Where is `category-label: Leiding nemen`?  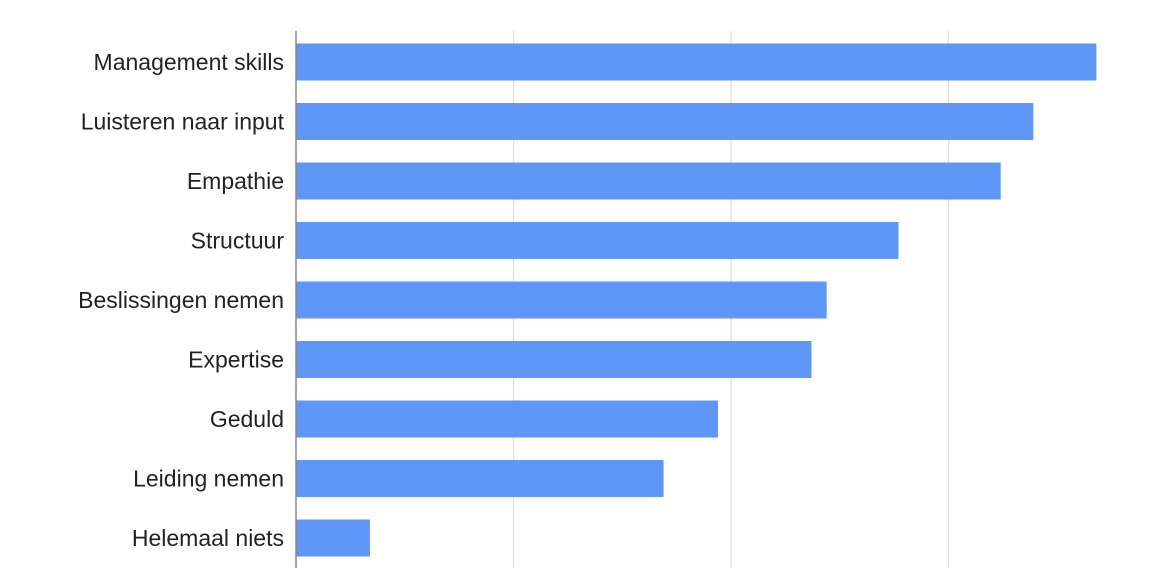 category-label: Leiding nemen is located at coordinates (208, 479).